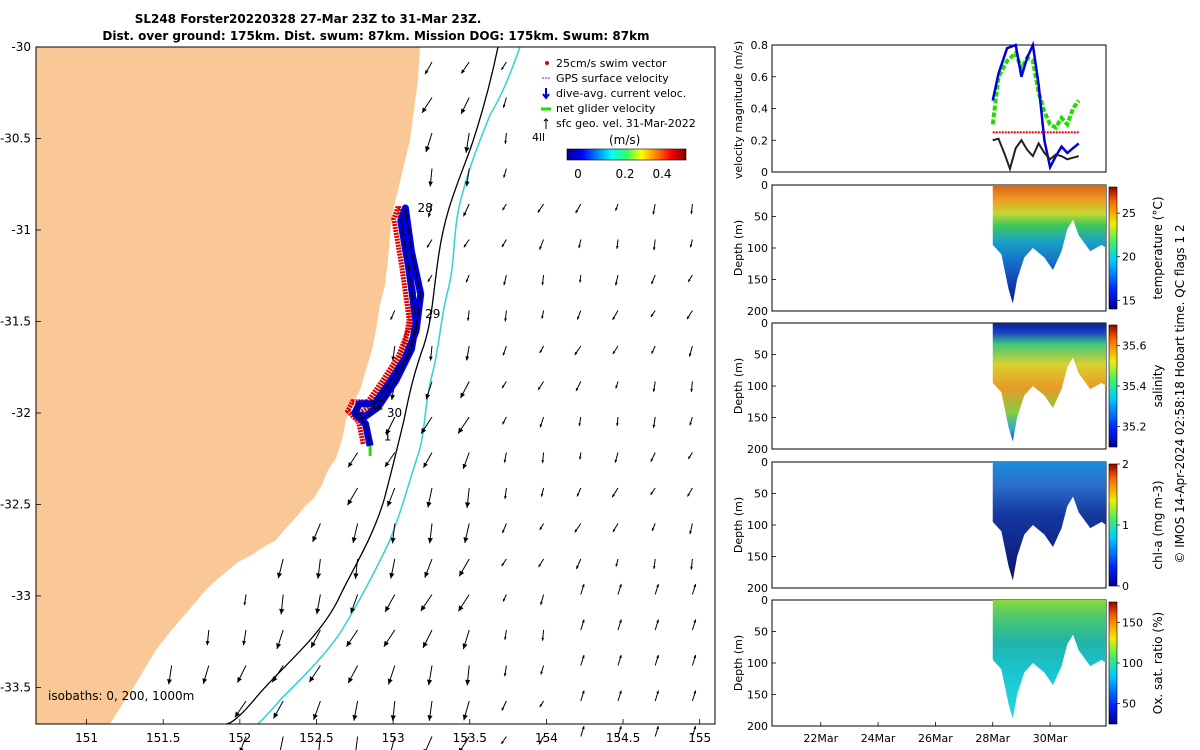 This screenshot has width=1200, height=750. Describe the element at coordinates (1049, 521) in the screenshot. I see `chla-section` at that location.